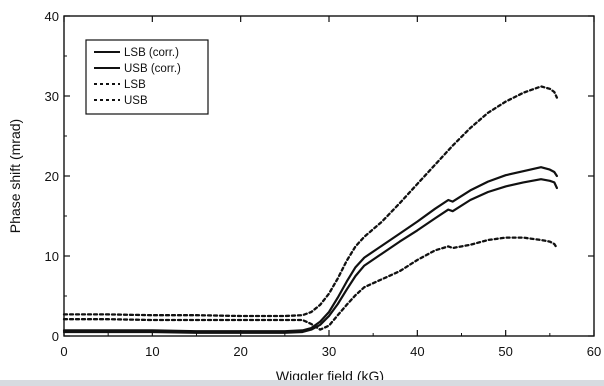 This screenshot has height=386, width=604. What do you see at coordinates (15, 176) in the screenshot?
I see `y-axis-label: Phase shift (mrad)` at bounding box center [15, 176].